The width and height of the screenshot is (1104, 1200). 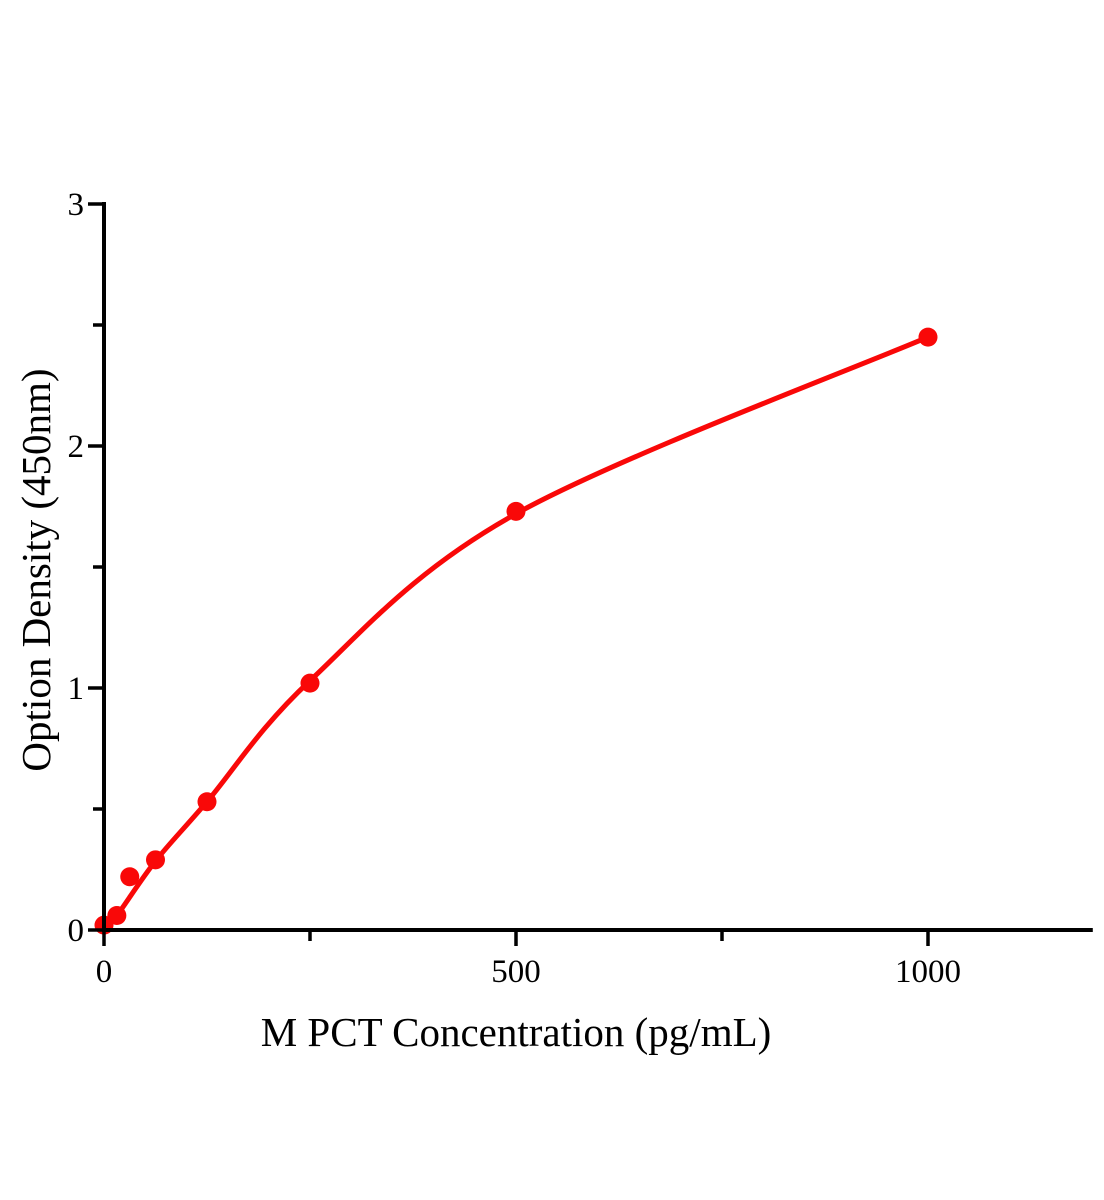 I want to click on x-tick-label: 1000, so click(x=928, y=972).